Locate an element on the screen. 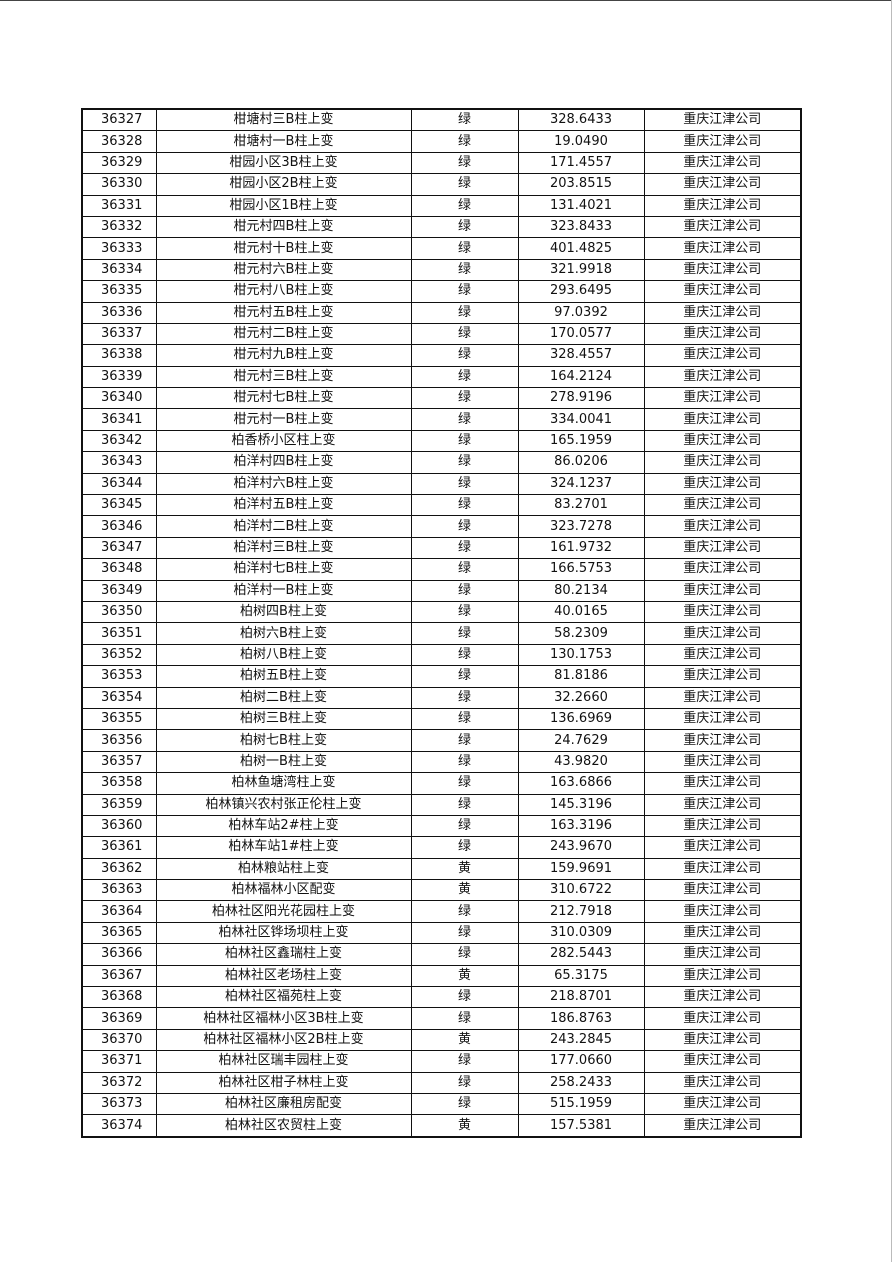 The height and width of the screenshot is (1262, 892). table-row: 36344 柏洋村六B柱上变绿 324.1237 重庆江津公司 is located at coordinates (441, 484).